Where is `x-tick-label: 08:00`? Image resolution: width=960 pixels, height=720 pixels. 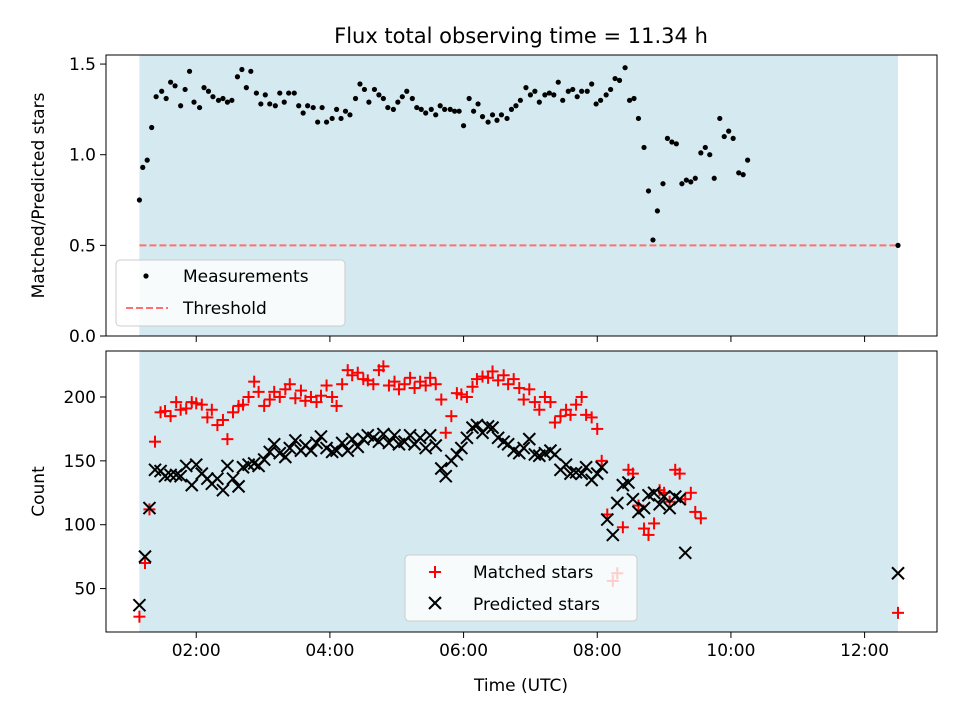 x-tick-label: 08:00 is located at coordinates (597, 651).